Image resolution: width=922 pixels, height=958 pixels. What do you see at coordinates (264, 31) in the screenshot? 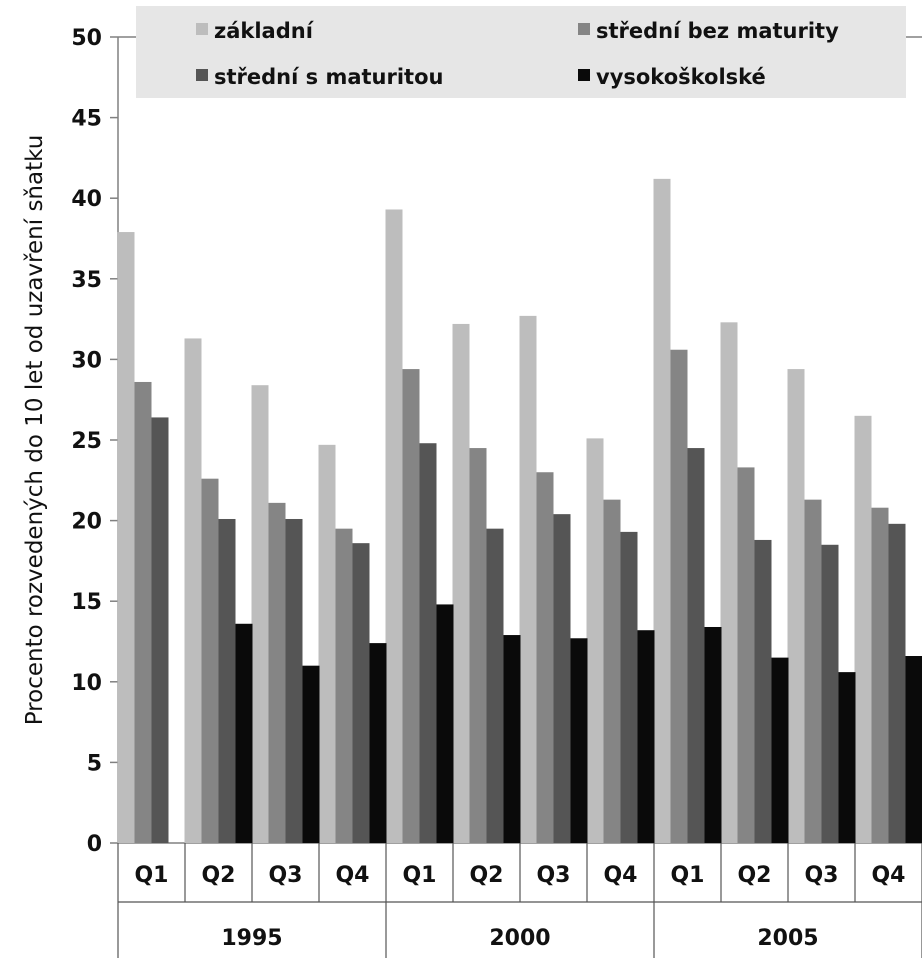
I see `legend-label: základní` at bounding box center [264, 31].